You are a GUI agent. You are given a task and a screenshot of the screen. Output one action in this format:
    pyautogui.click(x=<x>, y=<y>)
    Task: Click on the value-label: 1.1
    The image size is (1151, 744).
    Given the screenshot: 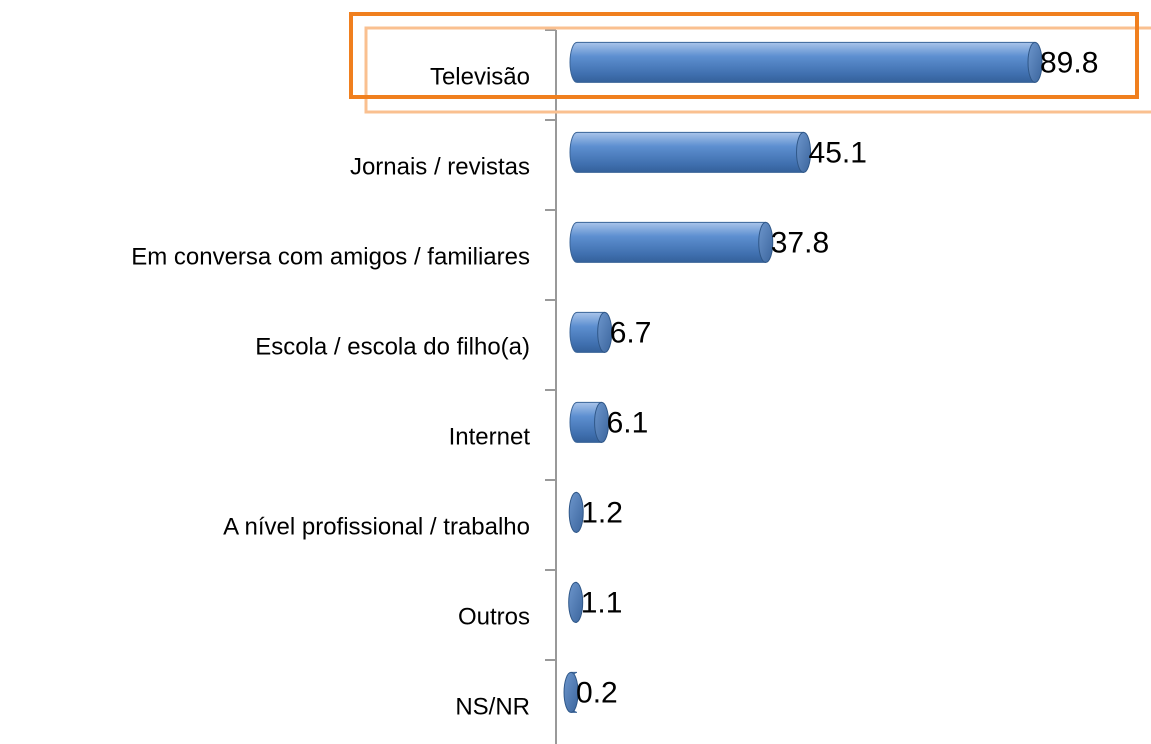 What is the action you would take?
    pyautogui.click(x=602, y=602)
    